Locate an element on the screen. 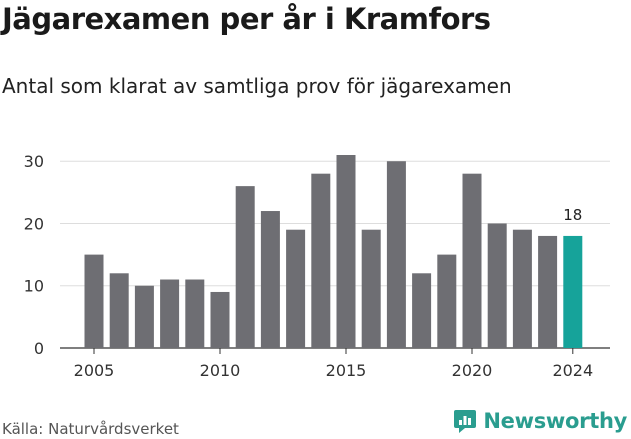 The image size is (631, 439). data-labels: 18 is located at coordinates (572, 215).